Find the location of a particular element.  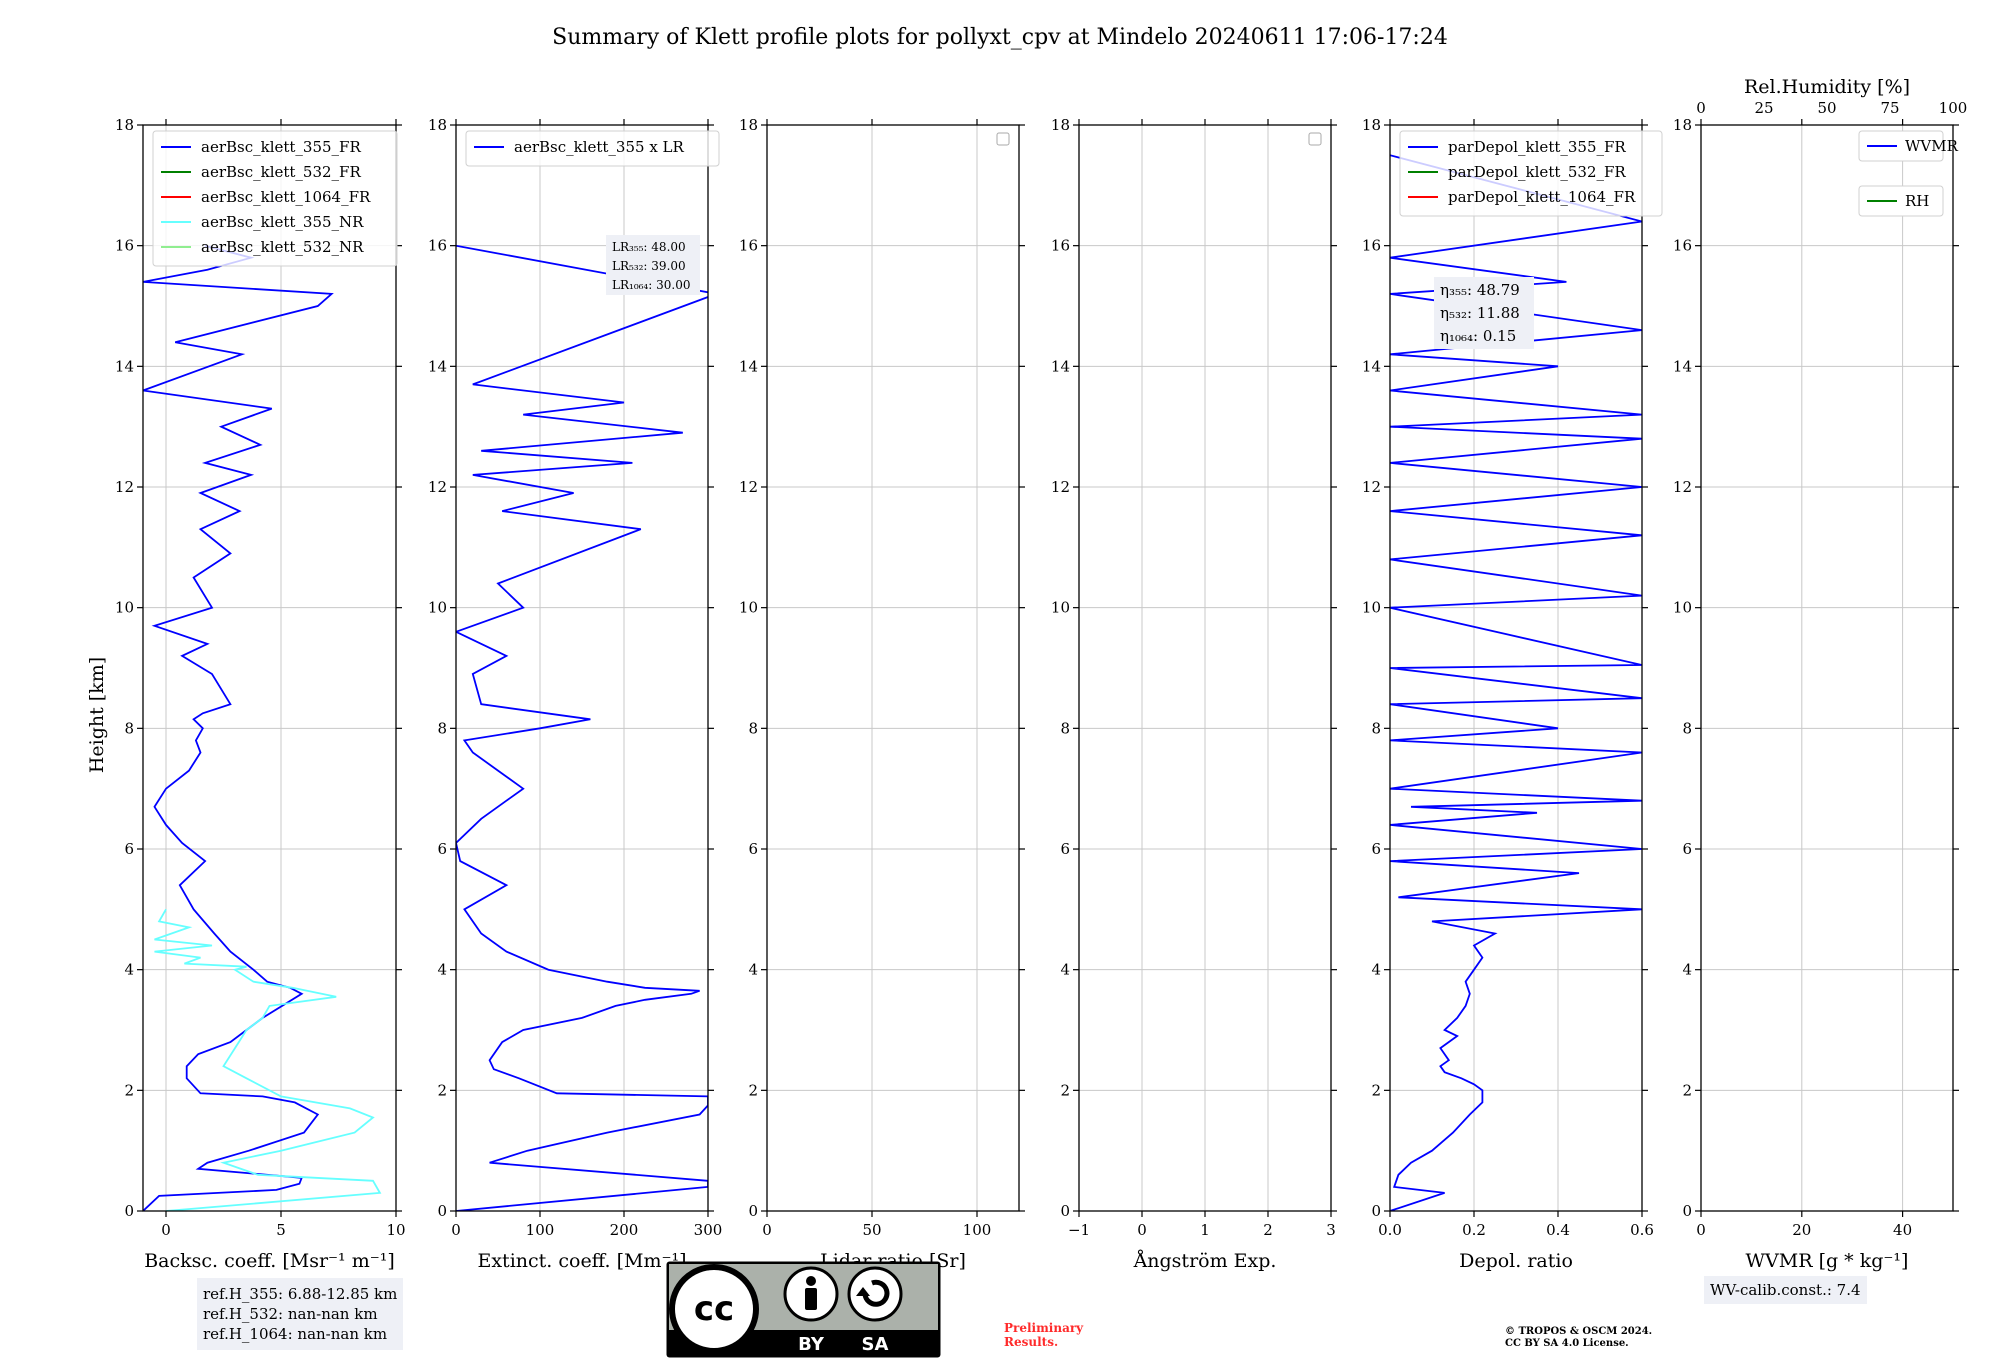

ref-height-1064: ref.H_1064: nan-nan km is located at coordinates (295, 1334).